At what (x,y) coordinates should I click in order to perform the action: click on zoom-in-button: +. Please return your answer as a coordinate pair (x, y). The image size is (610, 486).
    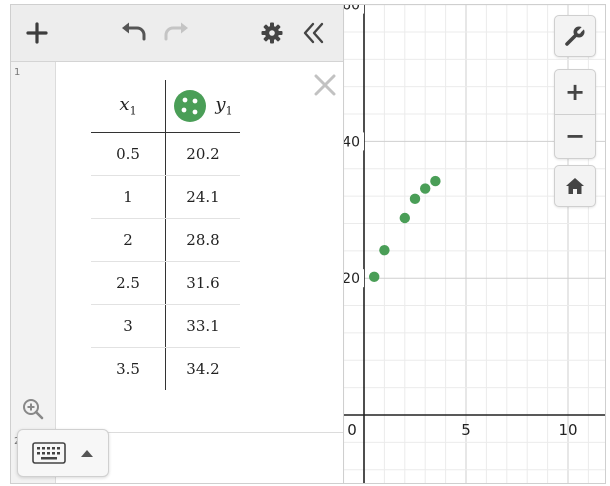
    Looking at the image, I should click on (575, 92).